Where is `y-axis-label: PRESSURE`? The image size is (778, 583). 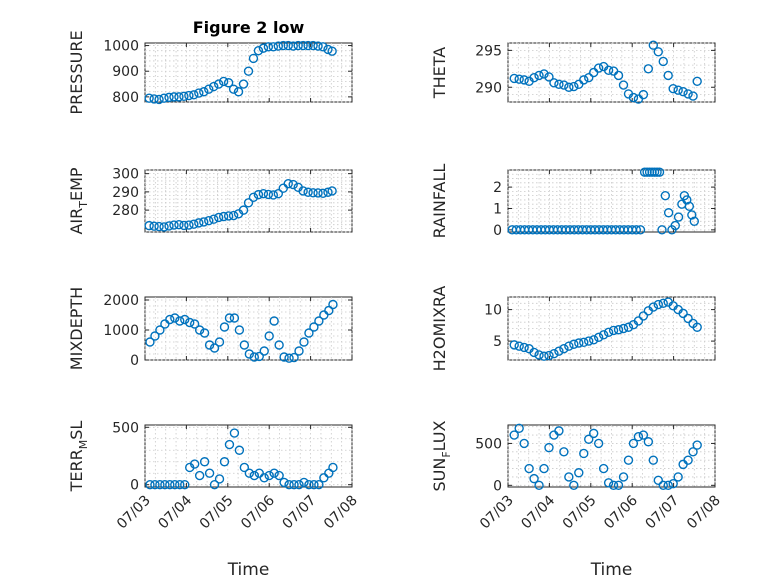
y-axis-label: PRESSURE is located at coordinates (76, 72).